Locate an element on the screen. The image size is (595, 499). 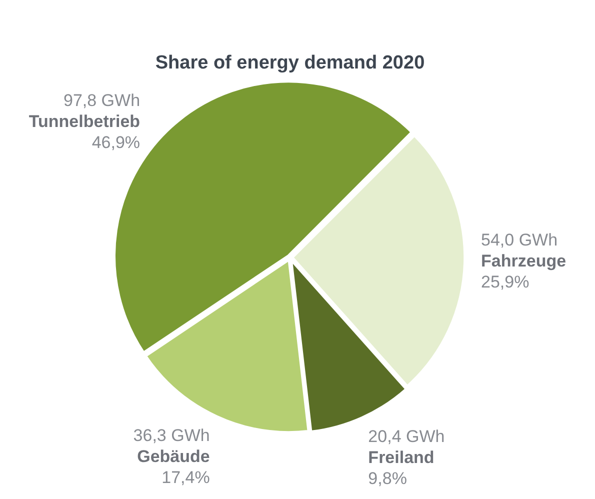
data-label: 36,3 GWh is located at coordinates (171, 436).